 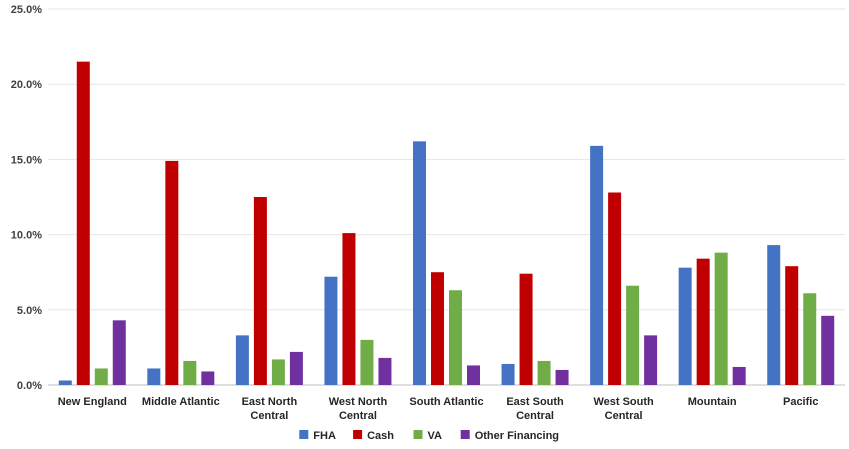 I want to click on legend-swatch-cash, so click(x=358, y=434).